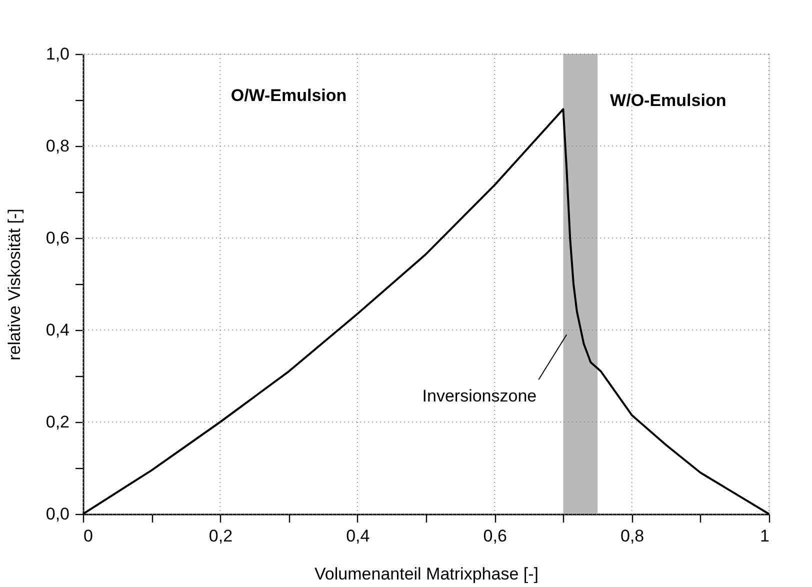 The height and width of the screenshot is (587, 812). What do you see at coordinates (88, 536) in the screenshot?
I see `x-tick-label: 0` at bounding box center [88, 536].